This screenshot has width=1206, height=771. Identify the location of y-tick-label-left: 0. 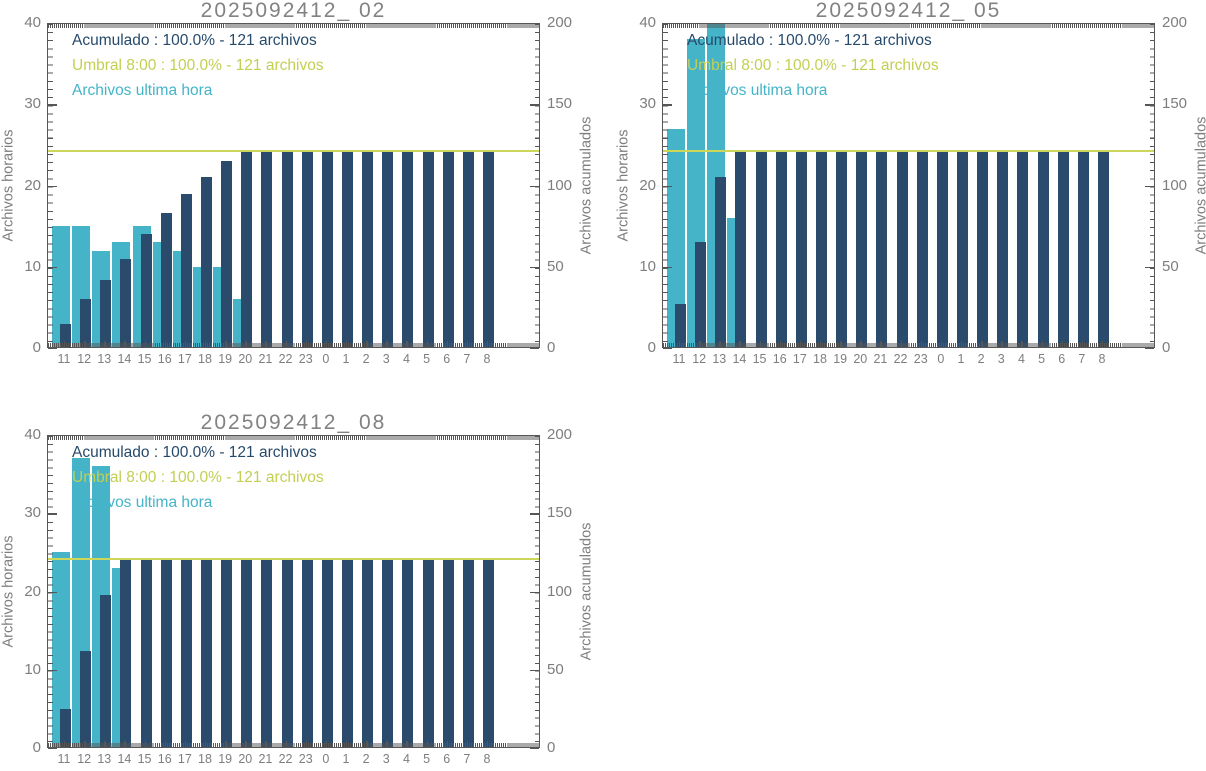
(36, 747).